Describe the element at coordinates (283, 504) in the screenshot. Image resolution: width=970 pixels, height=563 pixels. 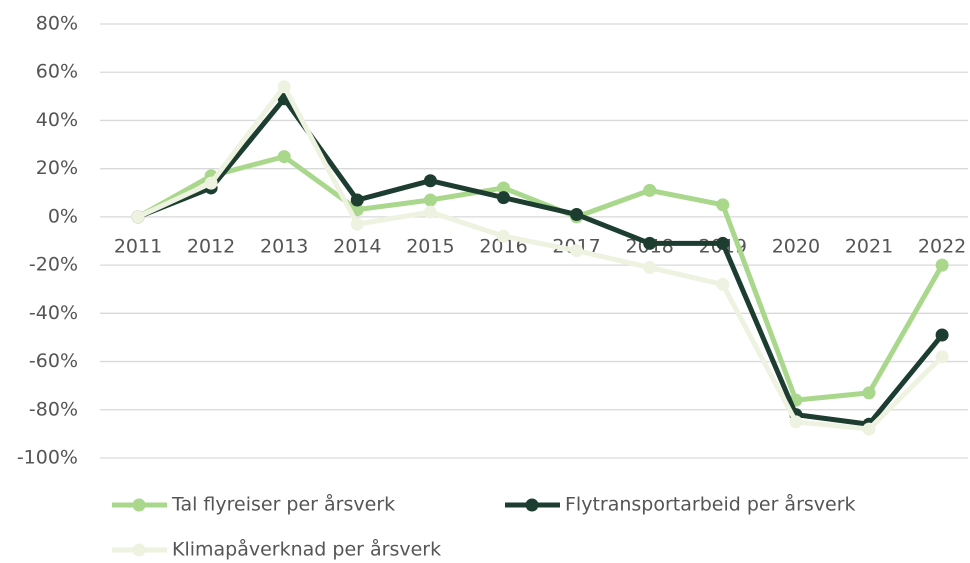
I see `legend-label: Tal flyreiser per årsverk` at that location.